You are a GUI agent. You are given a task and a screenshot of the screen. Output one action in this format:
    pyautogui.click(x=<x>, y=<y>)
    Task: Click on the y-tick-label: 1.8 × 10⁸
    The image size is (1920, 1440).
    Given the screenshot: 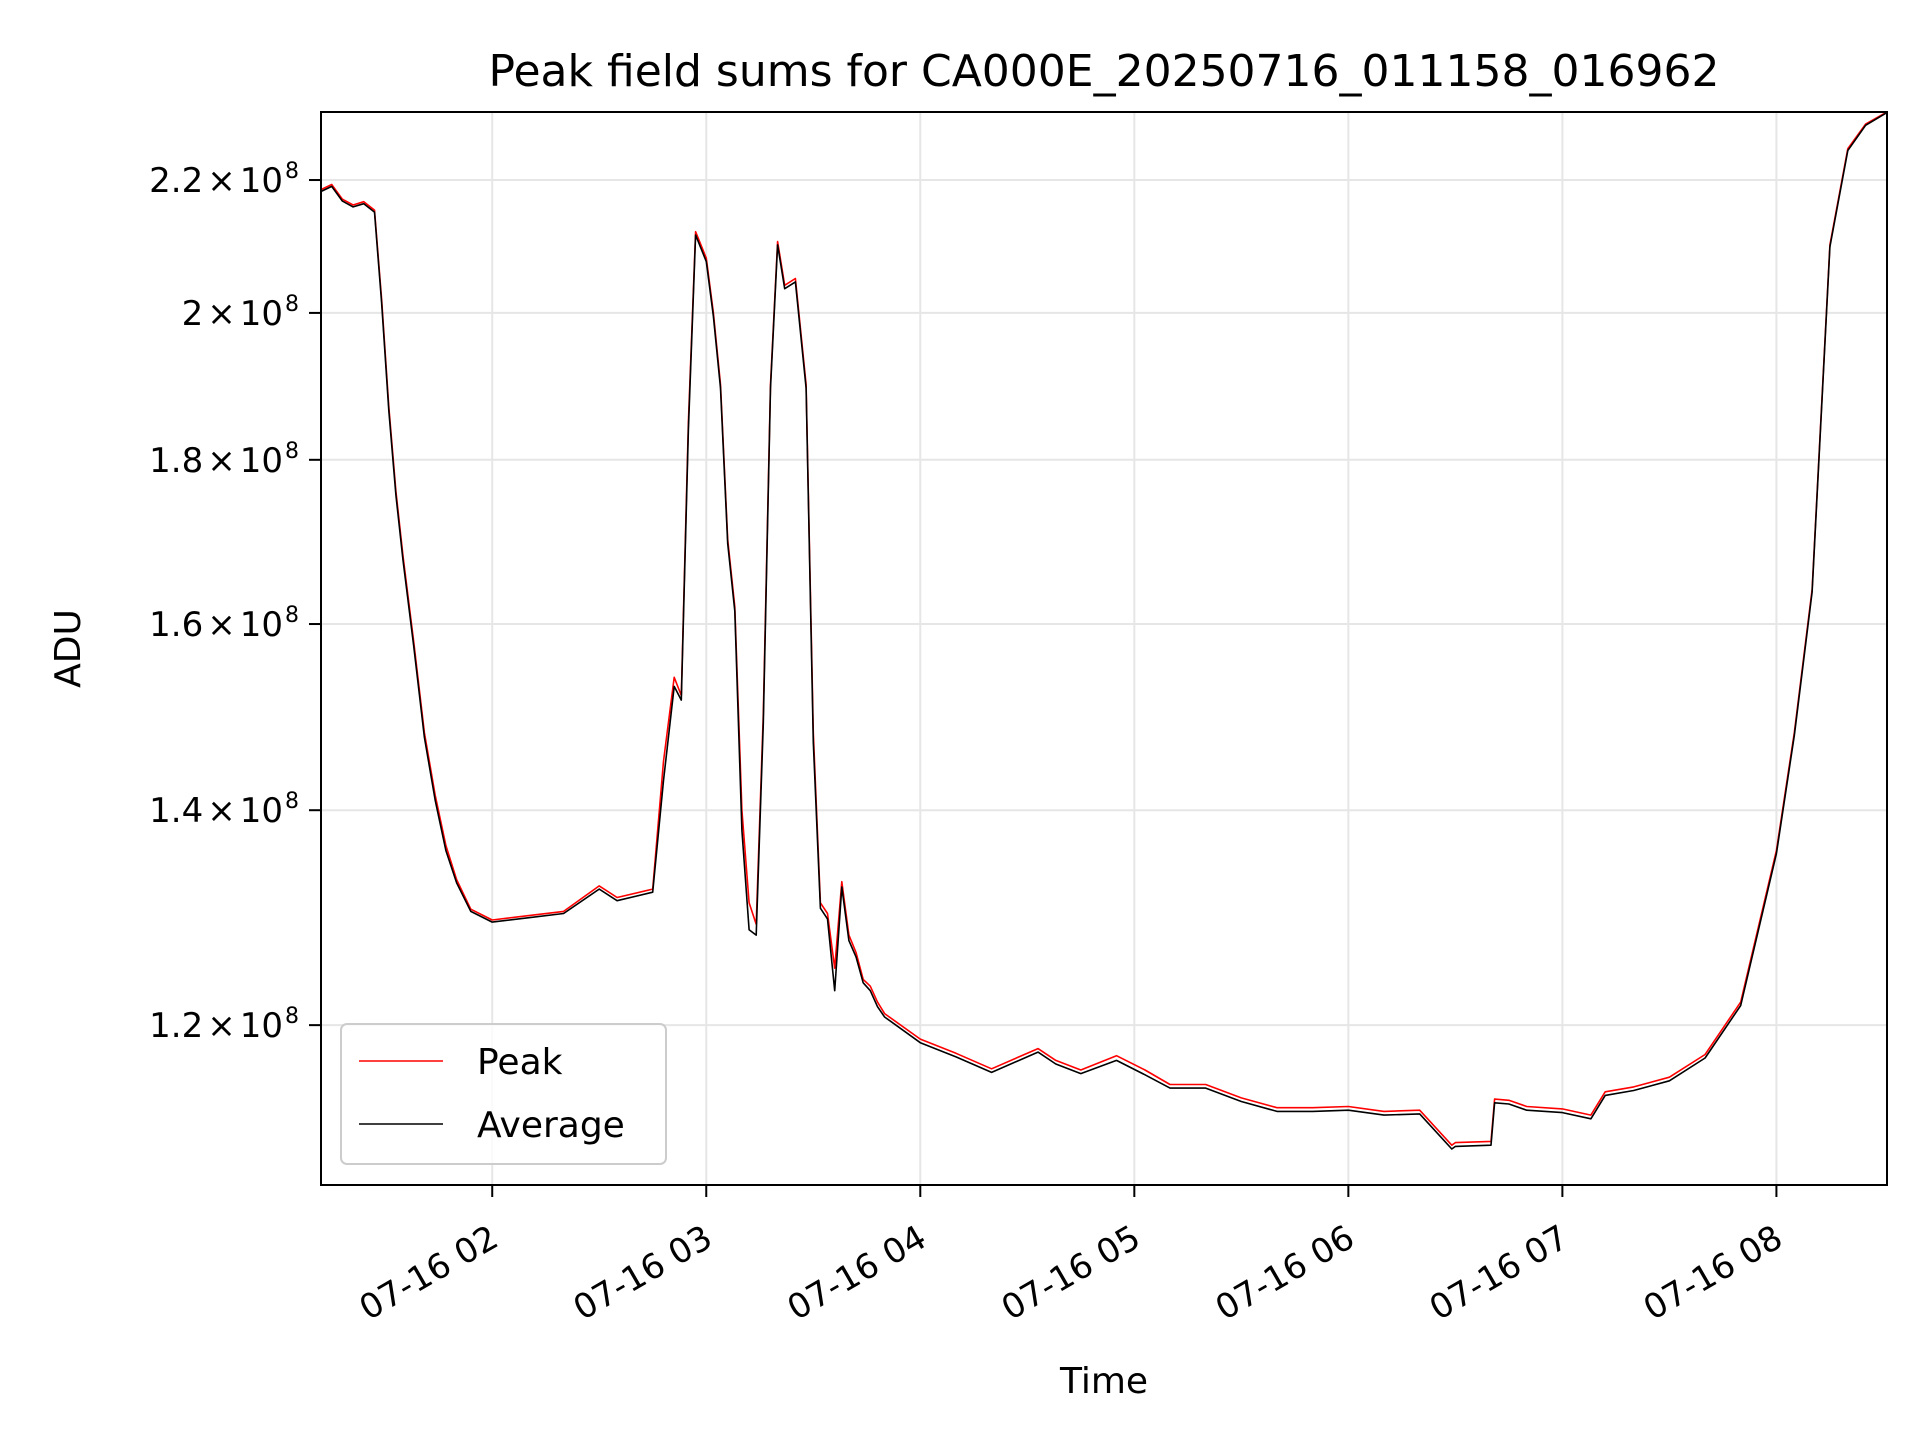 What is the action you would take?
    pyautogui.click(x=224, y=460)
    